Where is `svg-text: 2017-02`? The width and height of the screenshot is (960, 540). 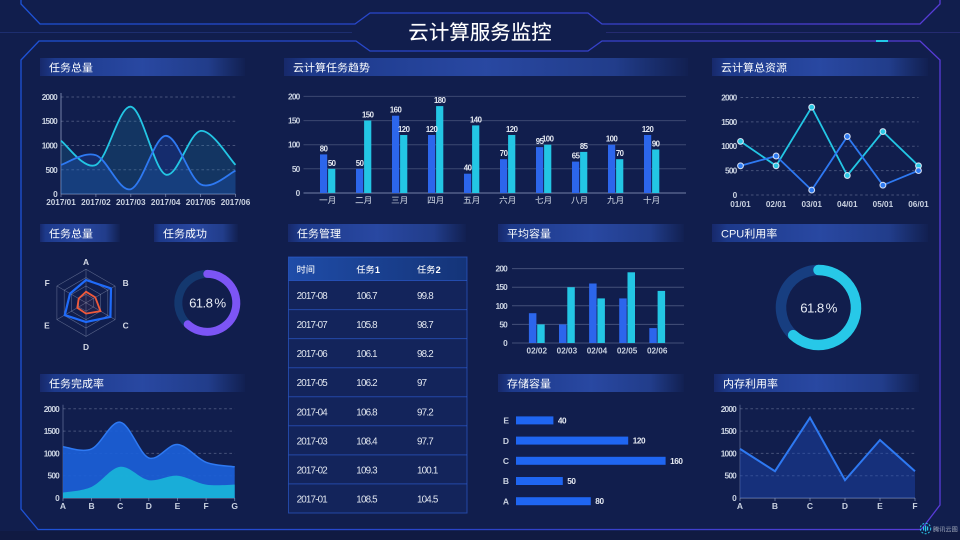
svg-text: 2017-02 is located at coordinates (312, 470).